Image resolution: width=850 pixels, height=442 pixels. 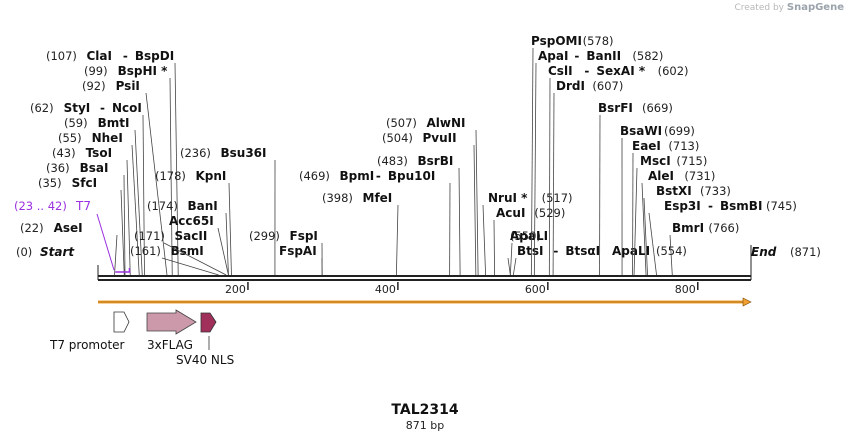 I want to click on site-name: PvuII, so click(x=440, y=138).